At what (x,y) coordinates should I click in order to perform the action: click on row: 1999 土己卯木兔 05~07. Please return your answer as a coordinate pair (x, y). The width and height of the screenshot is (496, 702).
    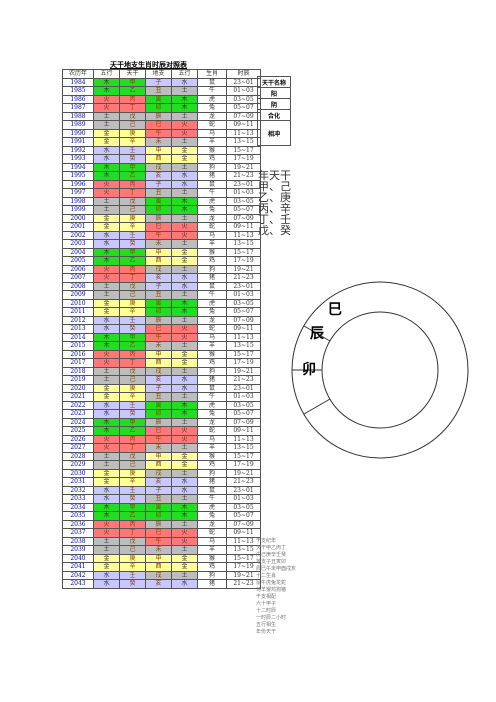
    Looking at the image, I should click on (161, 210).